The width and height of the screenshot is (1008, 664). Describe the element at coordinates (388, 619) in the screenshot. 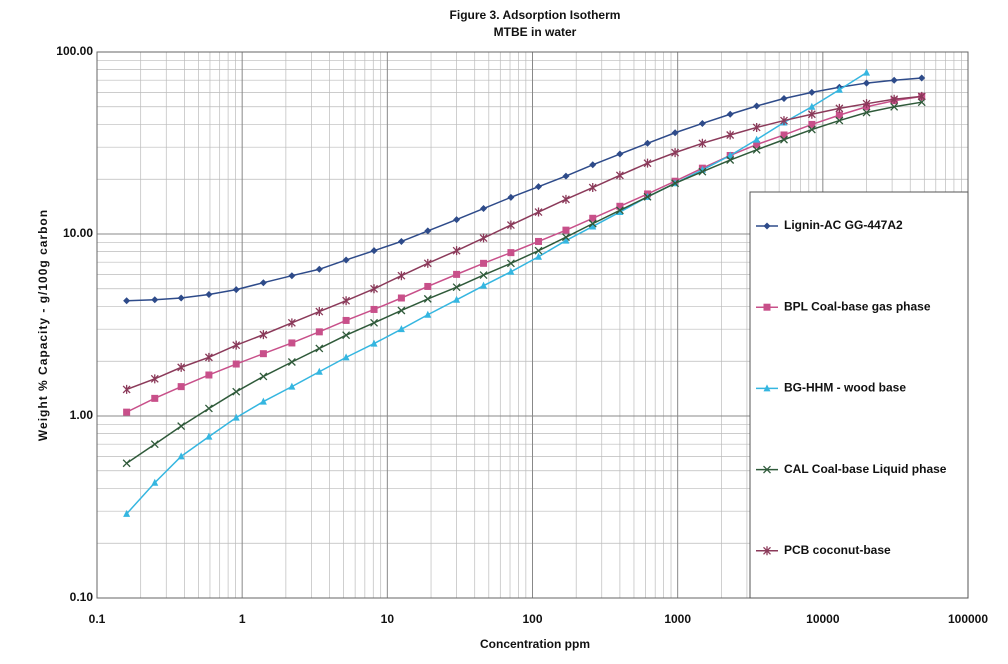

I see `x-tick-label: 10` at that location.